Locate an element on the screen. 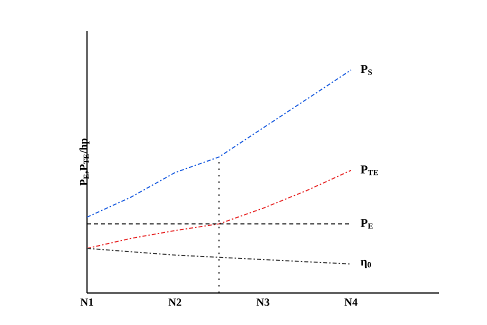 The height and width of the screenshot is (325, 487). series-label: P$_{E}$ is located at coordinates (366, 224).